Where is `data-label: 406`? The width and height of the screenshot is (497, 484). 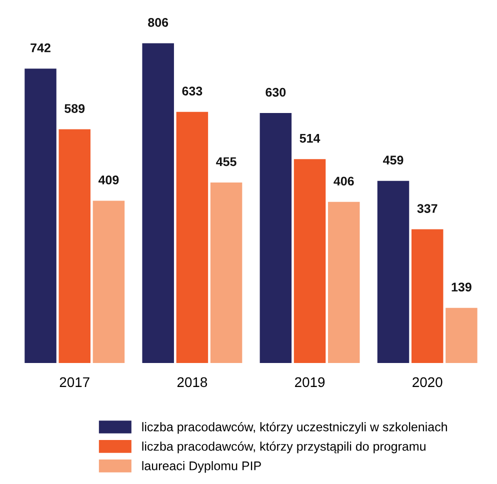 data-label: 406 is located at coordinates (344, 181).